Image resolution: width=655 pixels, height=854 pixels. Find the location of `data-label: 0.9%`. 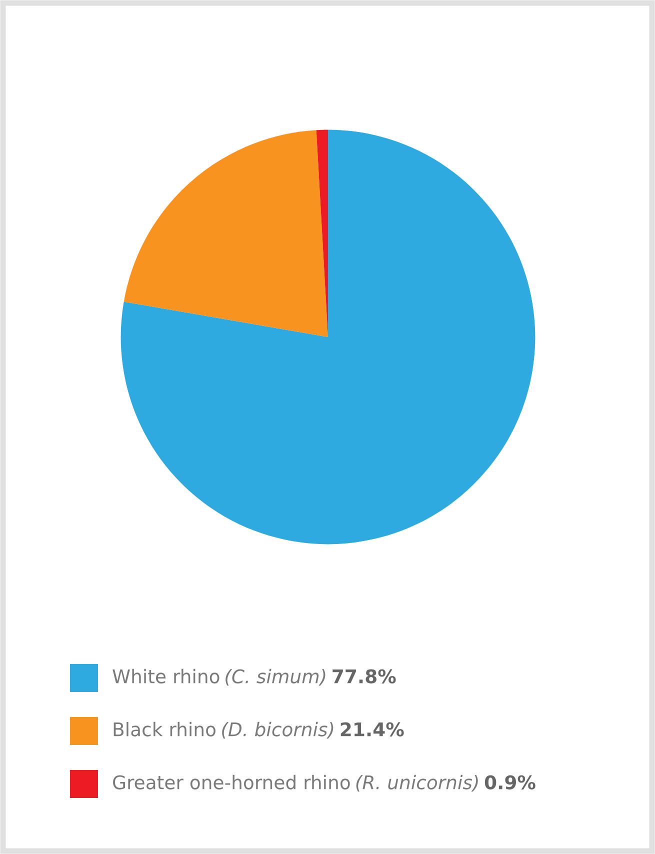

data-label: 0.9% is located at coordinates (510, 782).